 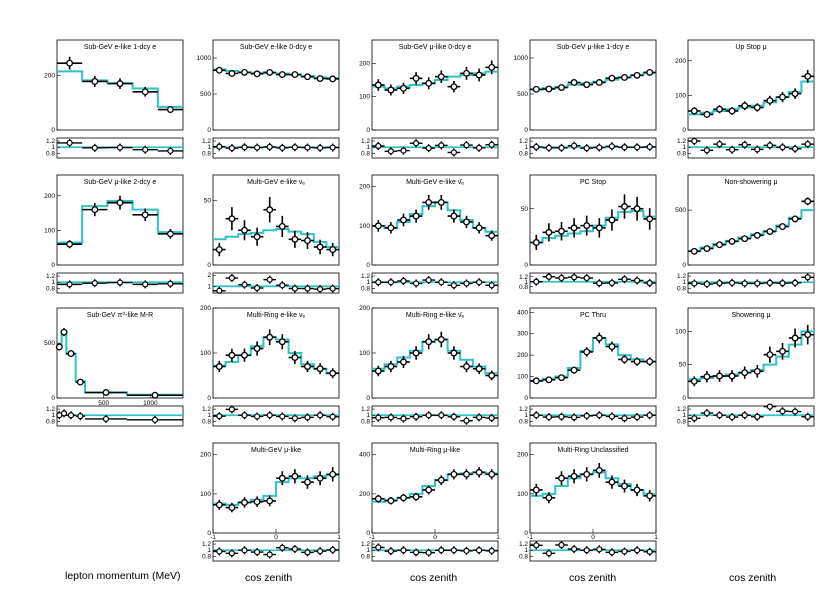 I want to click on y-tick-label: 1000, so click(x=521, y=58).